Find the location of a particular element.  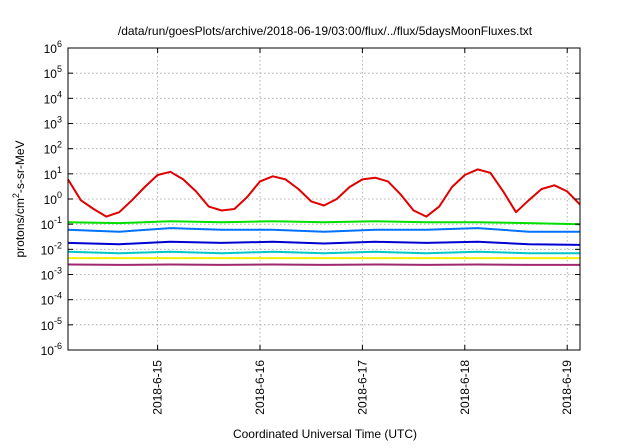

y-tick-label: 10⁻⁶ is located at coordinates (51, 349).